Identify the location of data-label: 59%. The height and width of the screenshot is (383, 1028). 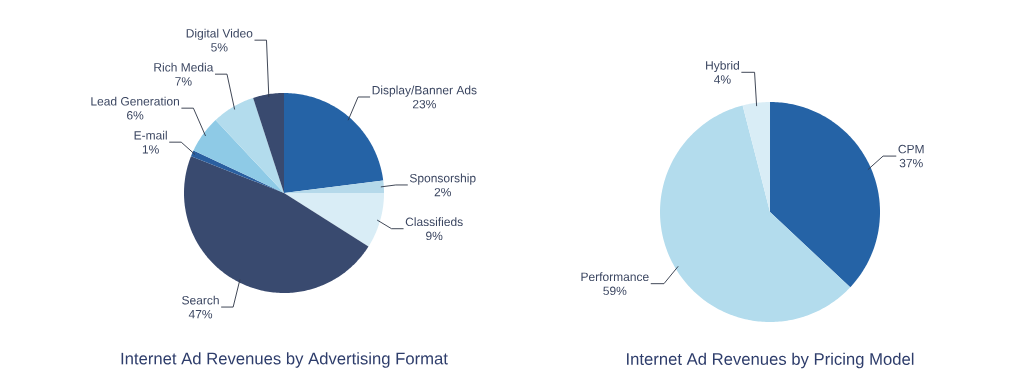
(615, 291).